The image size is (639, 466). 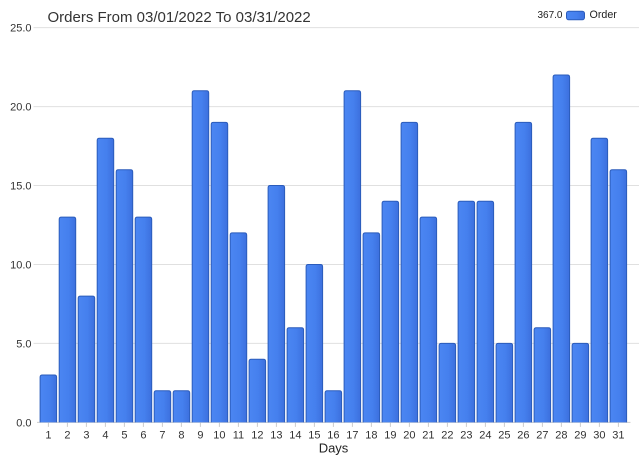 I want to click on svg-text: Order, so click(x=604, y=15).